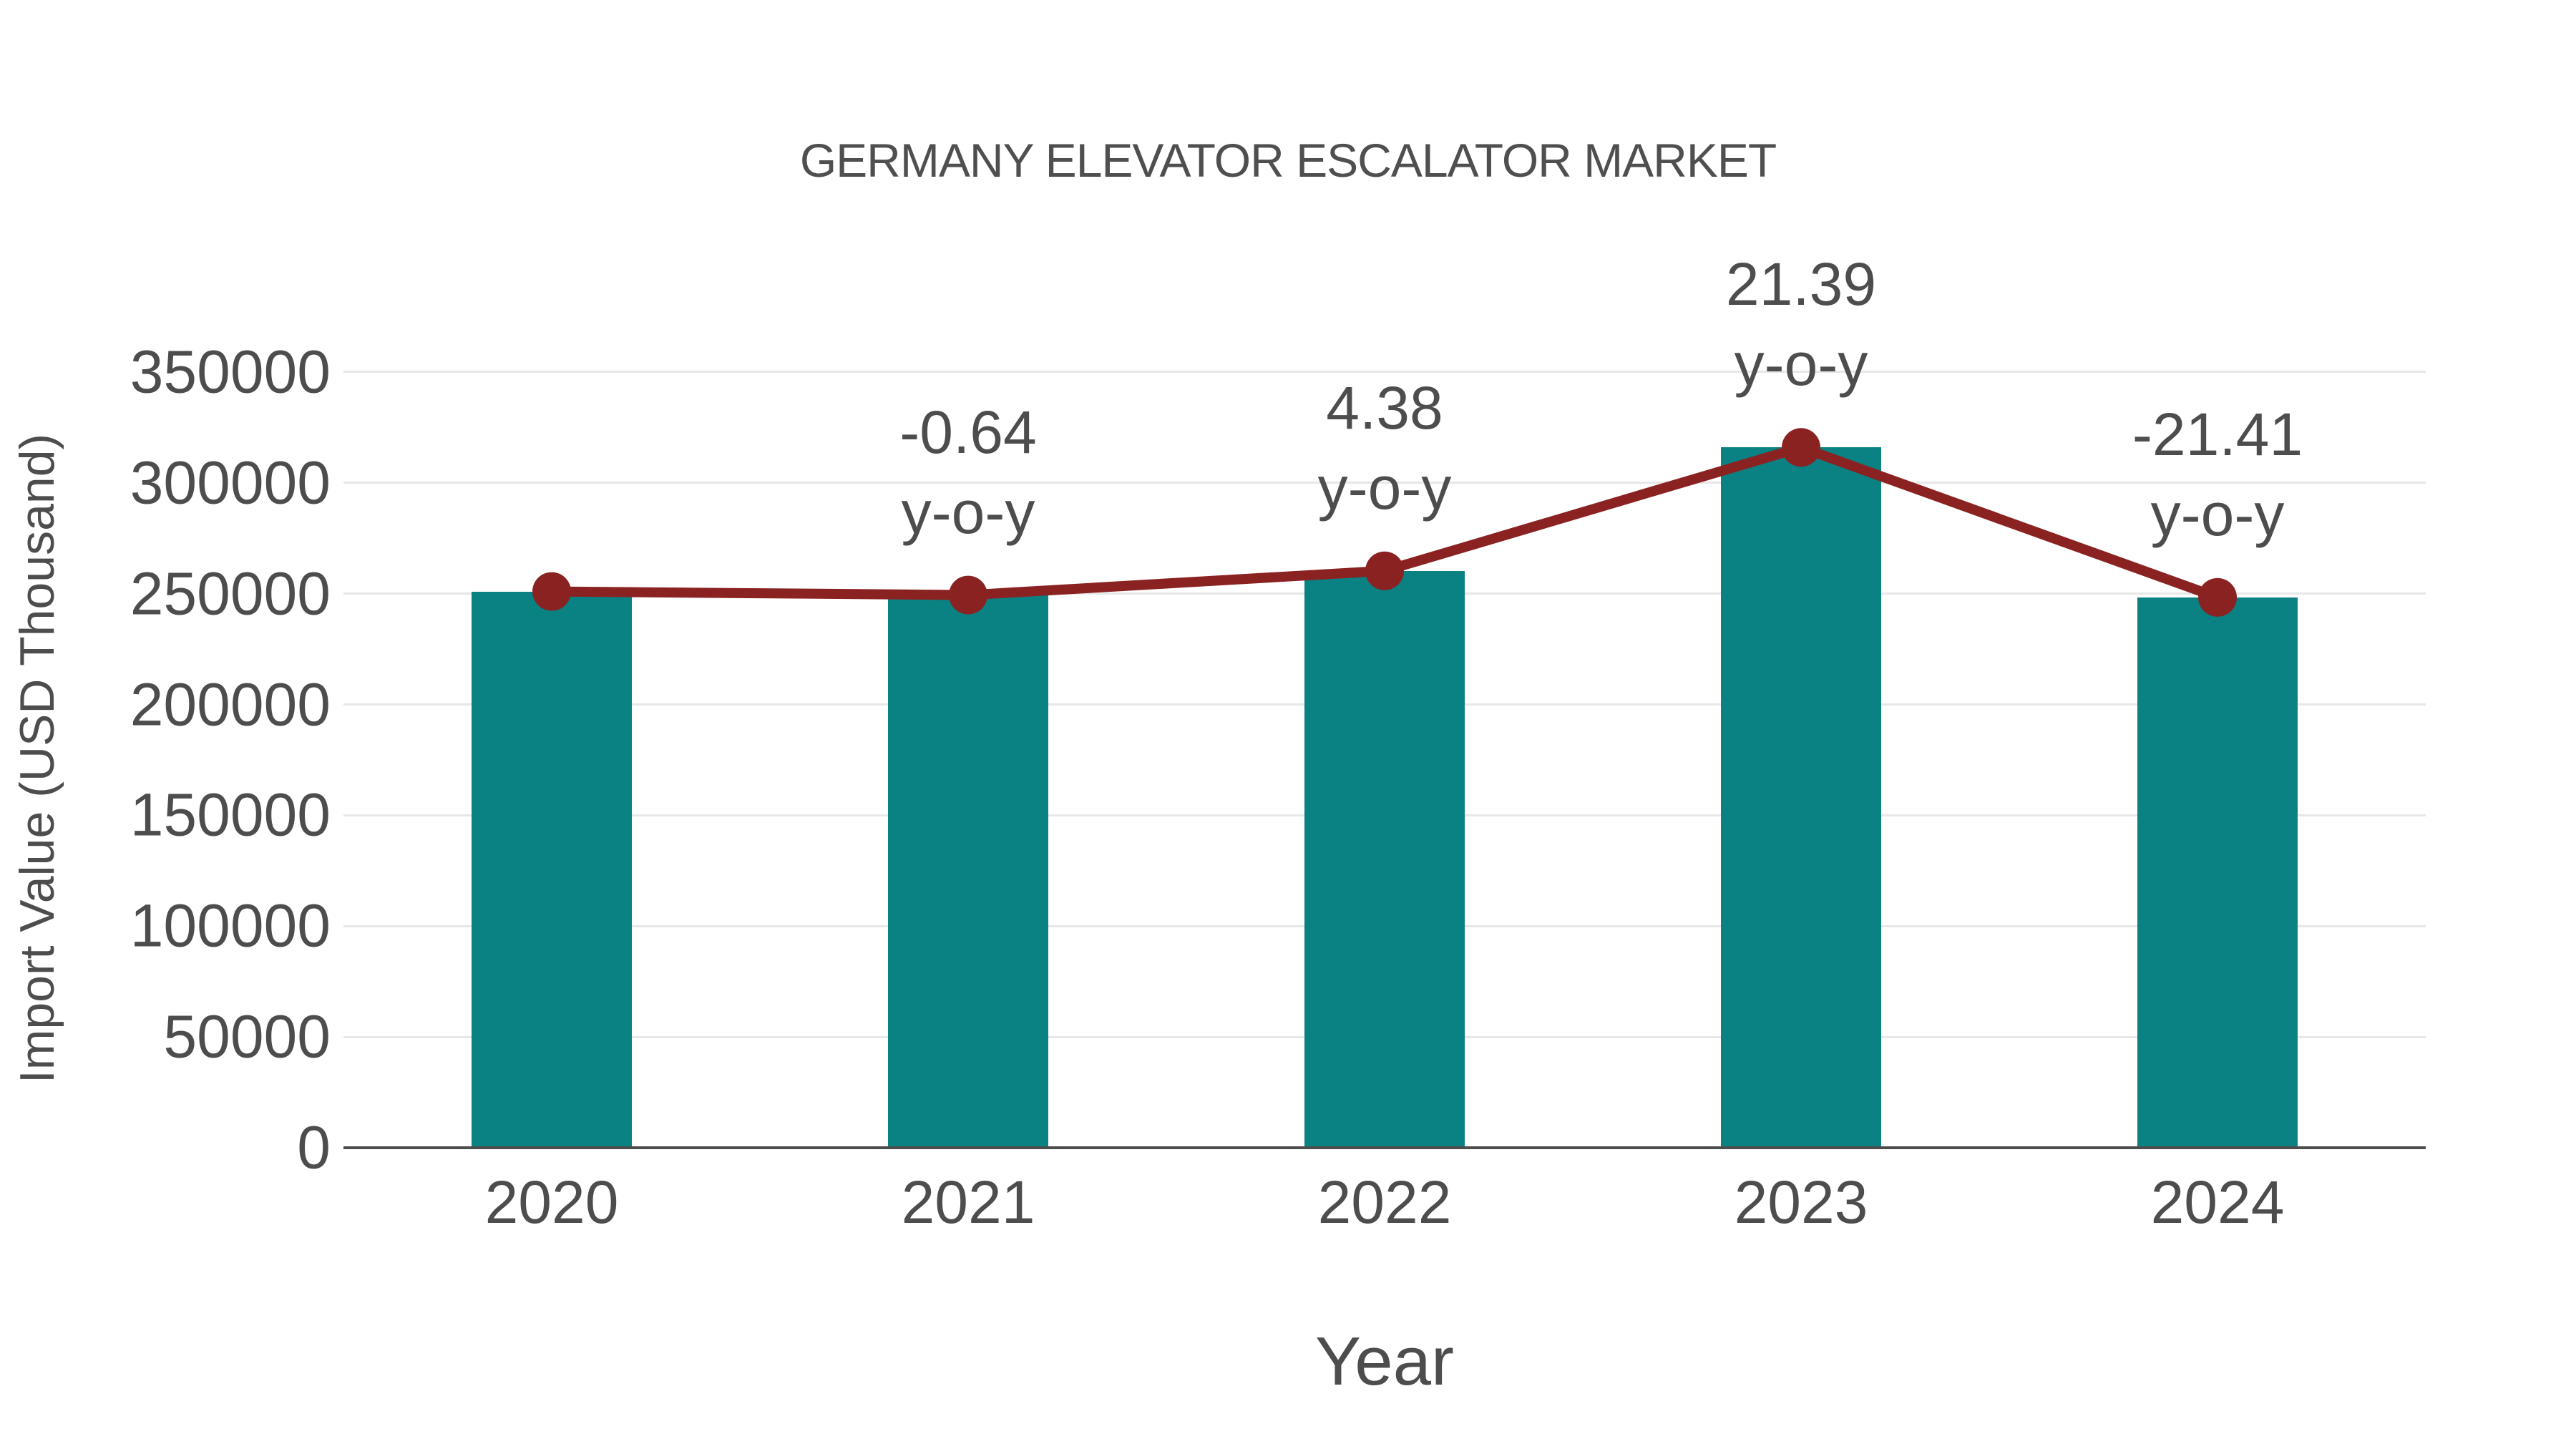 The image size is (2576, 1449). I want to click on annotation-unit-2022: y-o-y, so click(1384, 488).